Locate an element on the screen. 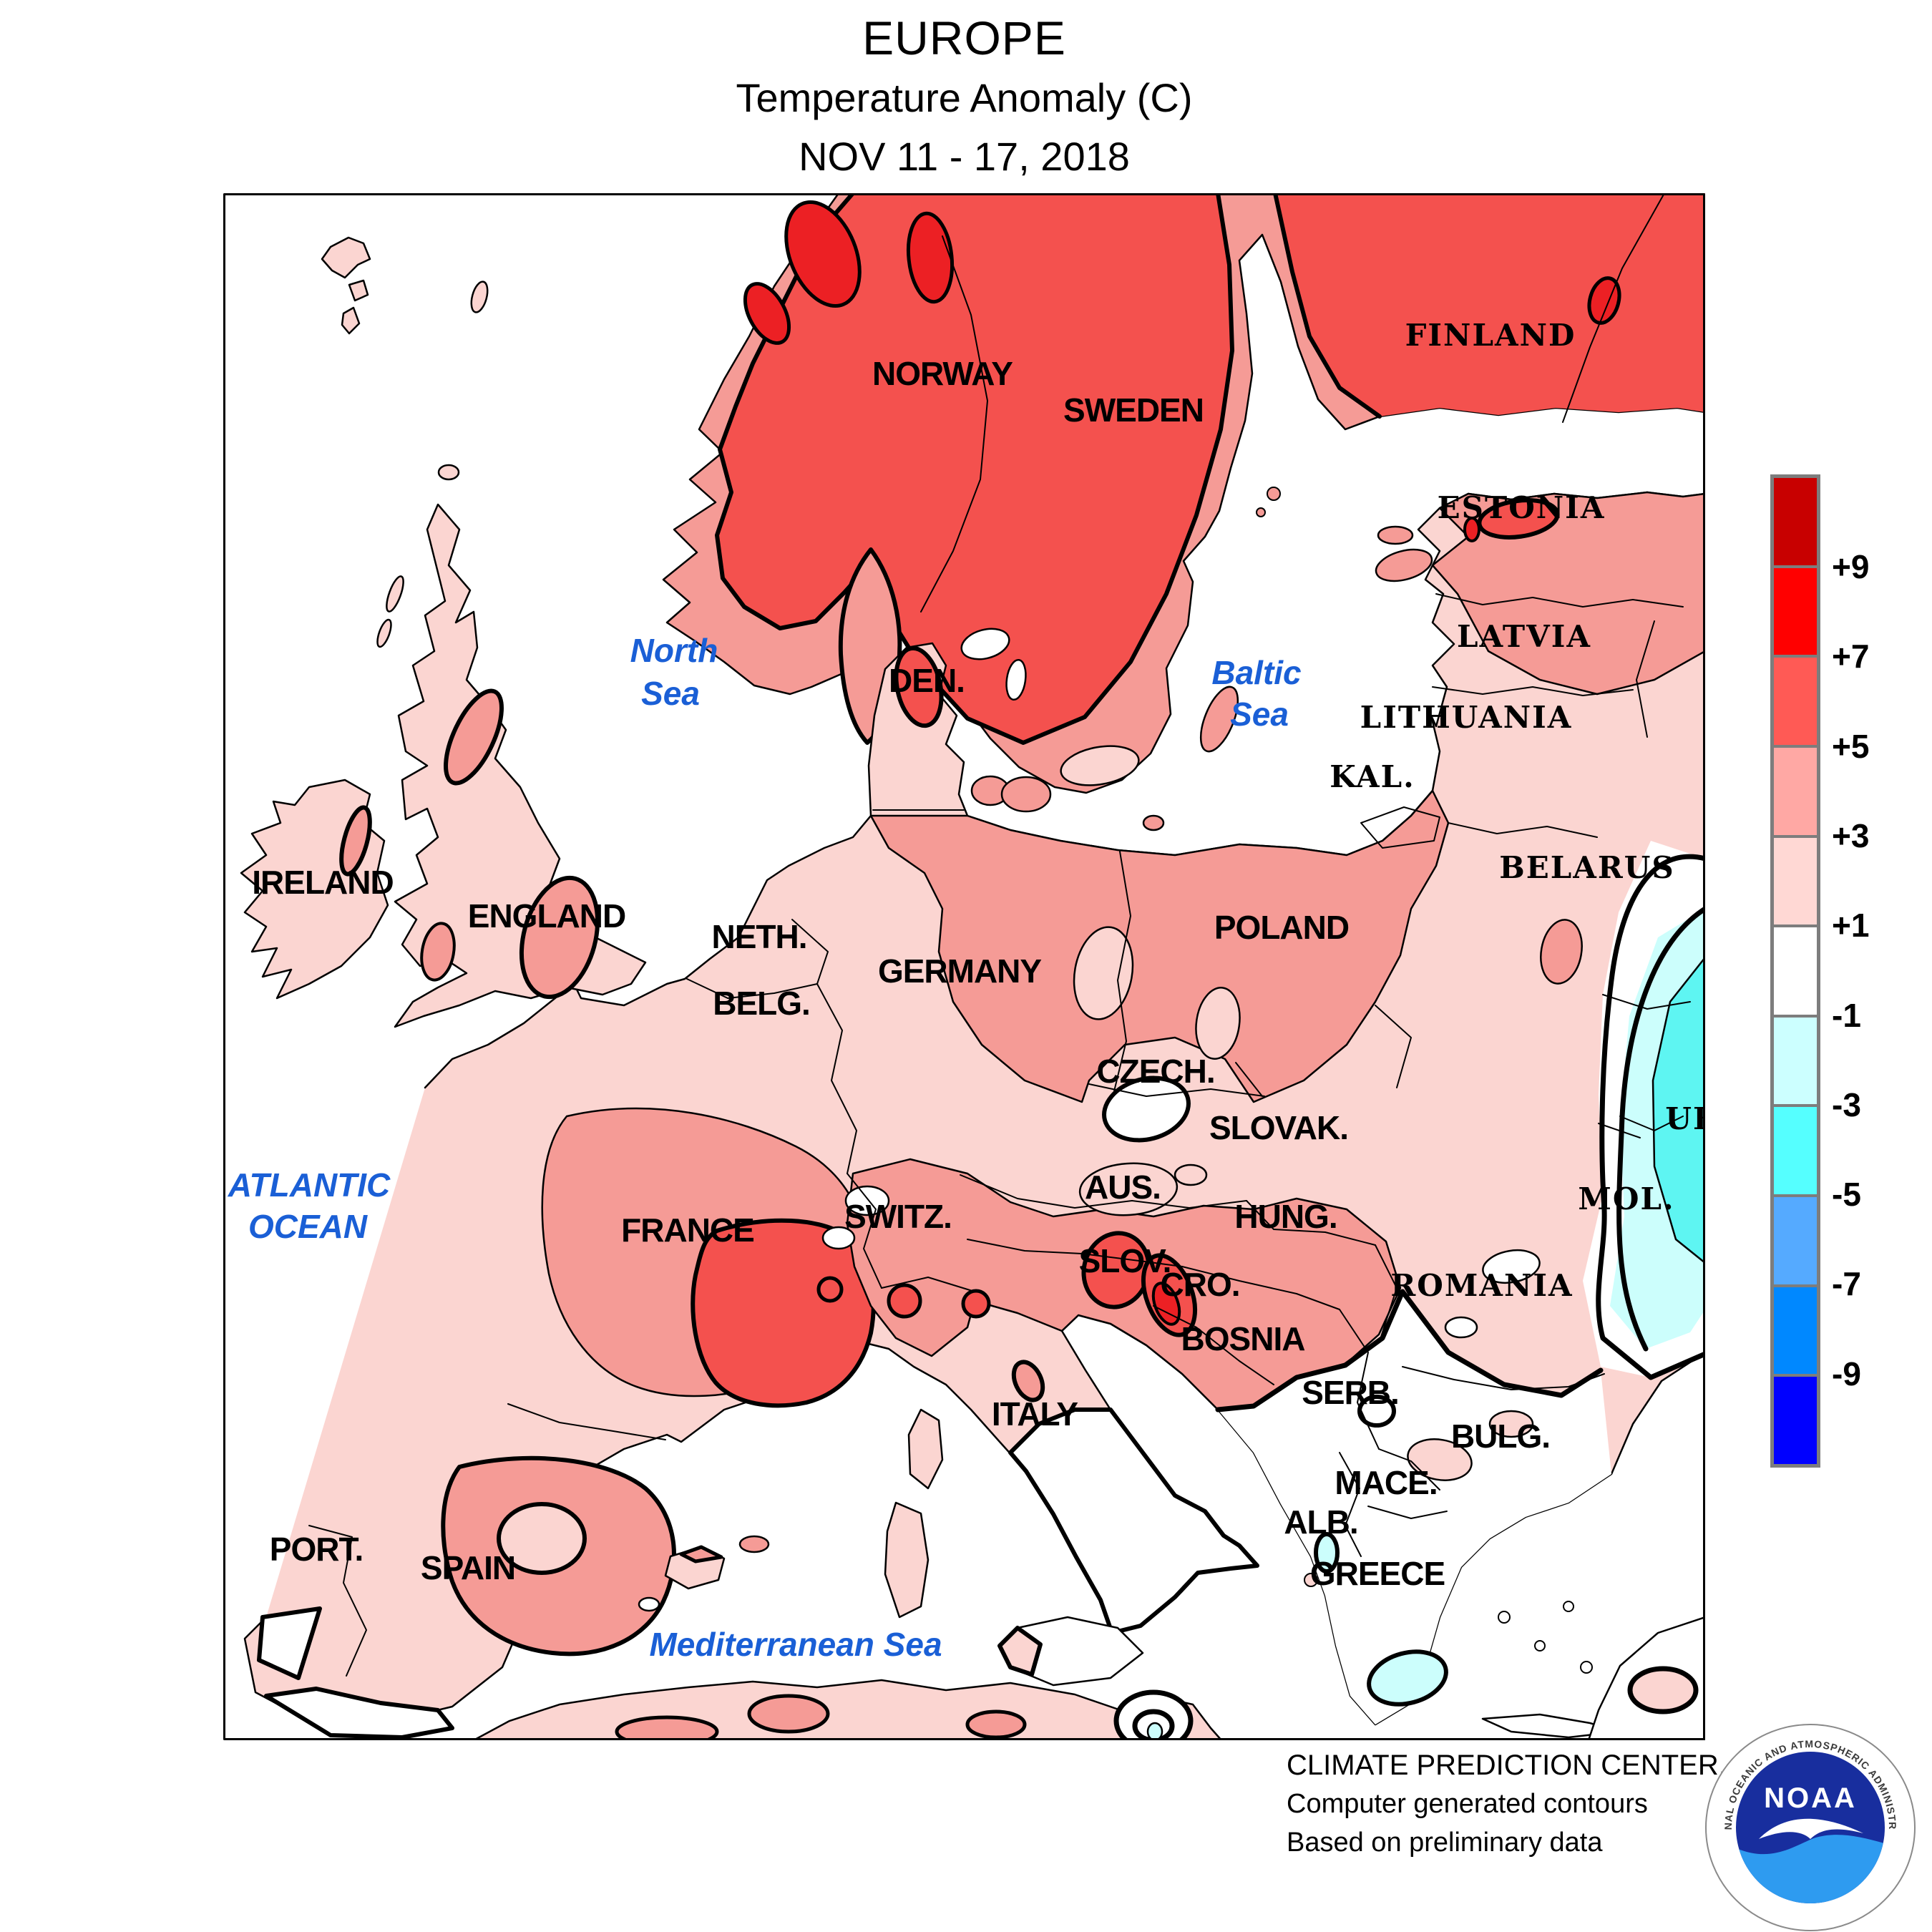 The height and width of the screenshot is (1932, 1932). contour-hole-austria-plus1 is located at coordinates (1128, 1189).